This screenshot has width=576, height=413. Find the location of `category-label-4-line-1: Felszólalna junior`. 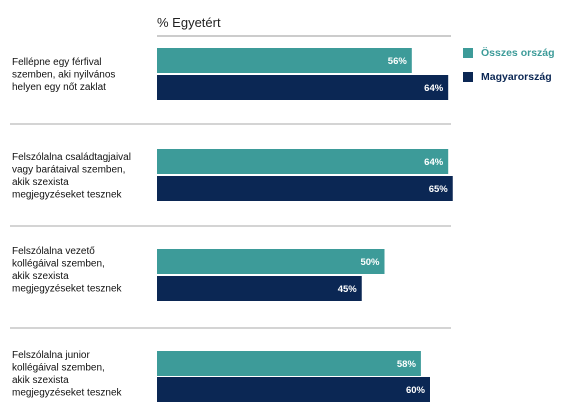

category-label-4-line-1: Felszólalna junior is located at coordinates (51, 355).